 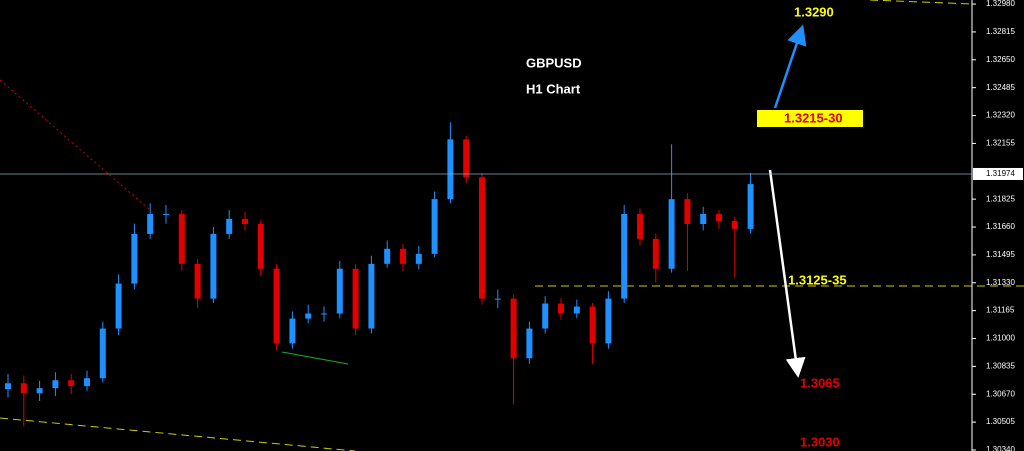 I want to click on y-tick-label: 1.31330, so click(x=1000, y=282).